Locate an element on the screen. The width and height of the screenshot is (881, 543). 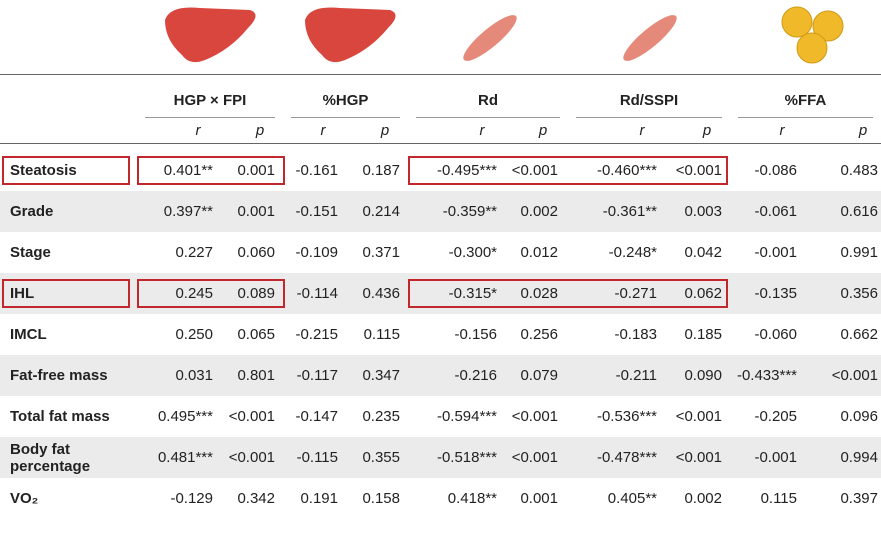
cell: 0.397** is located at coordinates (188, 211).